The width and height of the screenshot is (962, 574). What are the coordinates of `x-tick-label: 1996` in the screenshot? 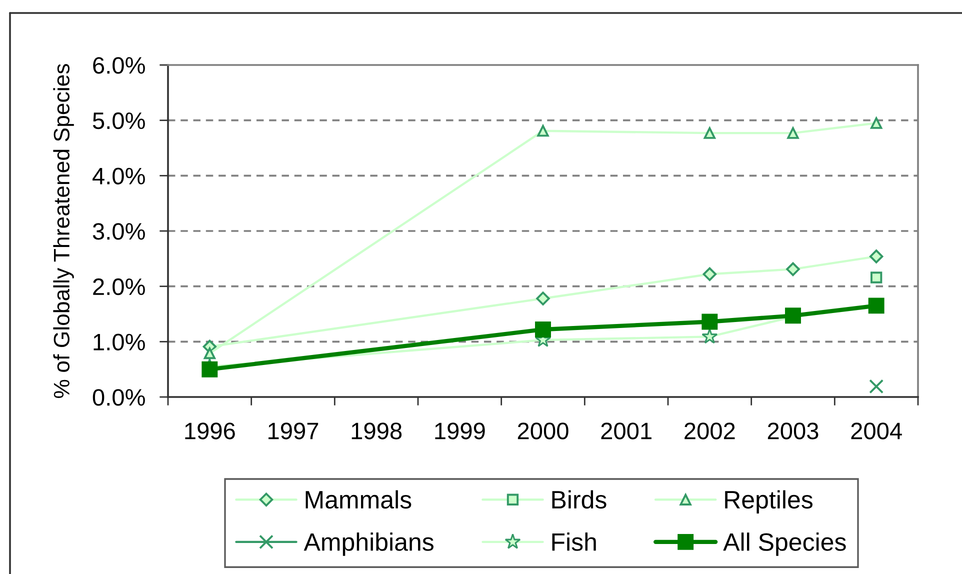 It's located at (210, 431).